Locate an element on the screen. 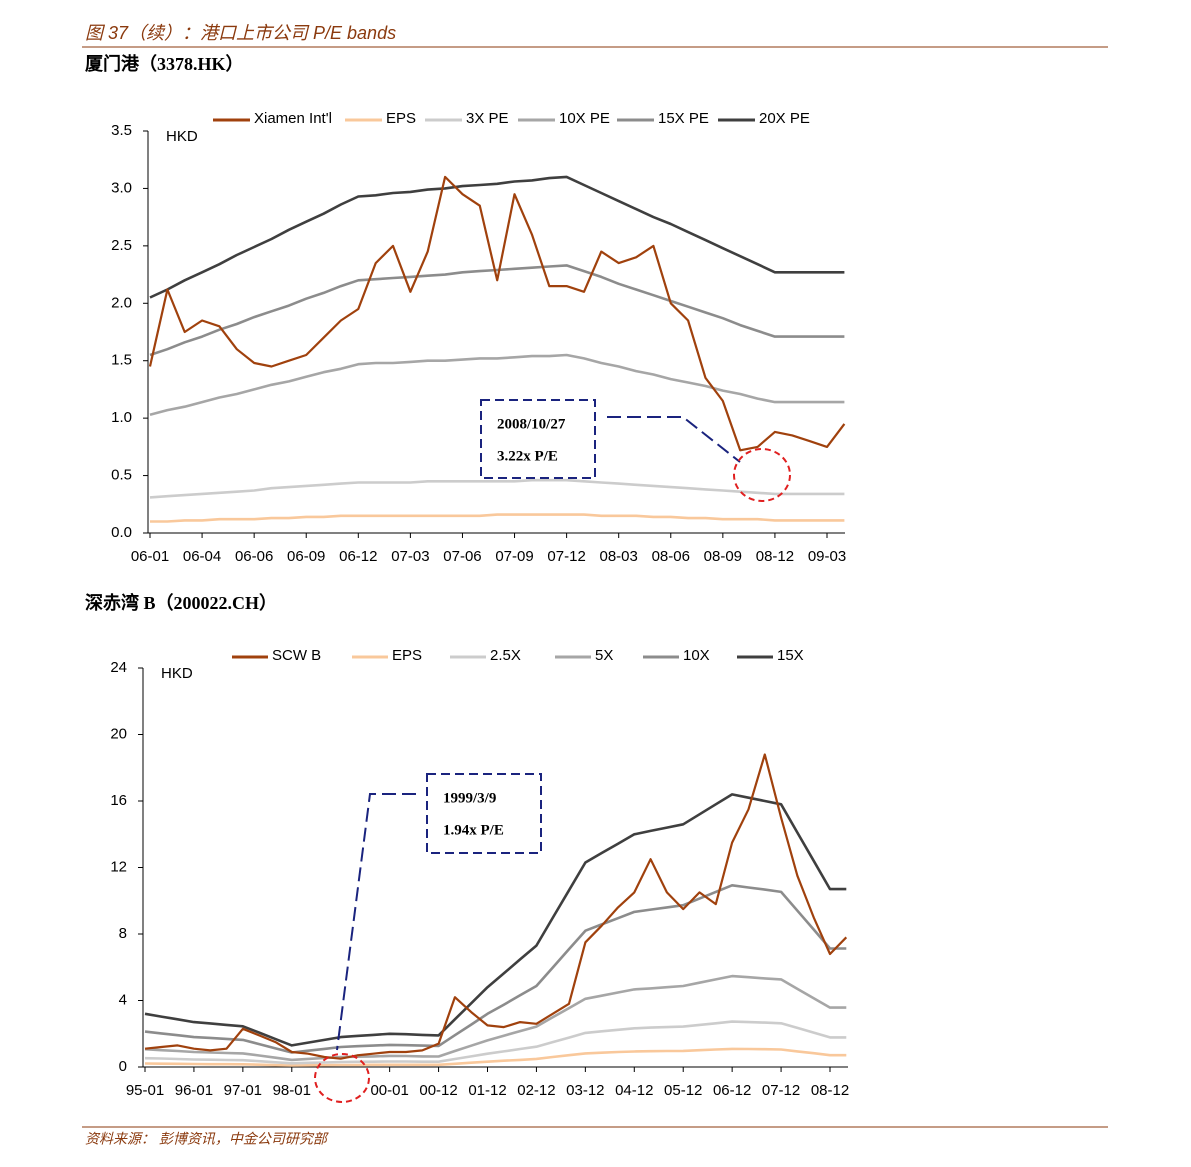  legend-label: 2.5X is located at coordinates (505, 655).